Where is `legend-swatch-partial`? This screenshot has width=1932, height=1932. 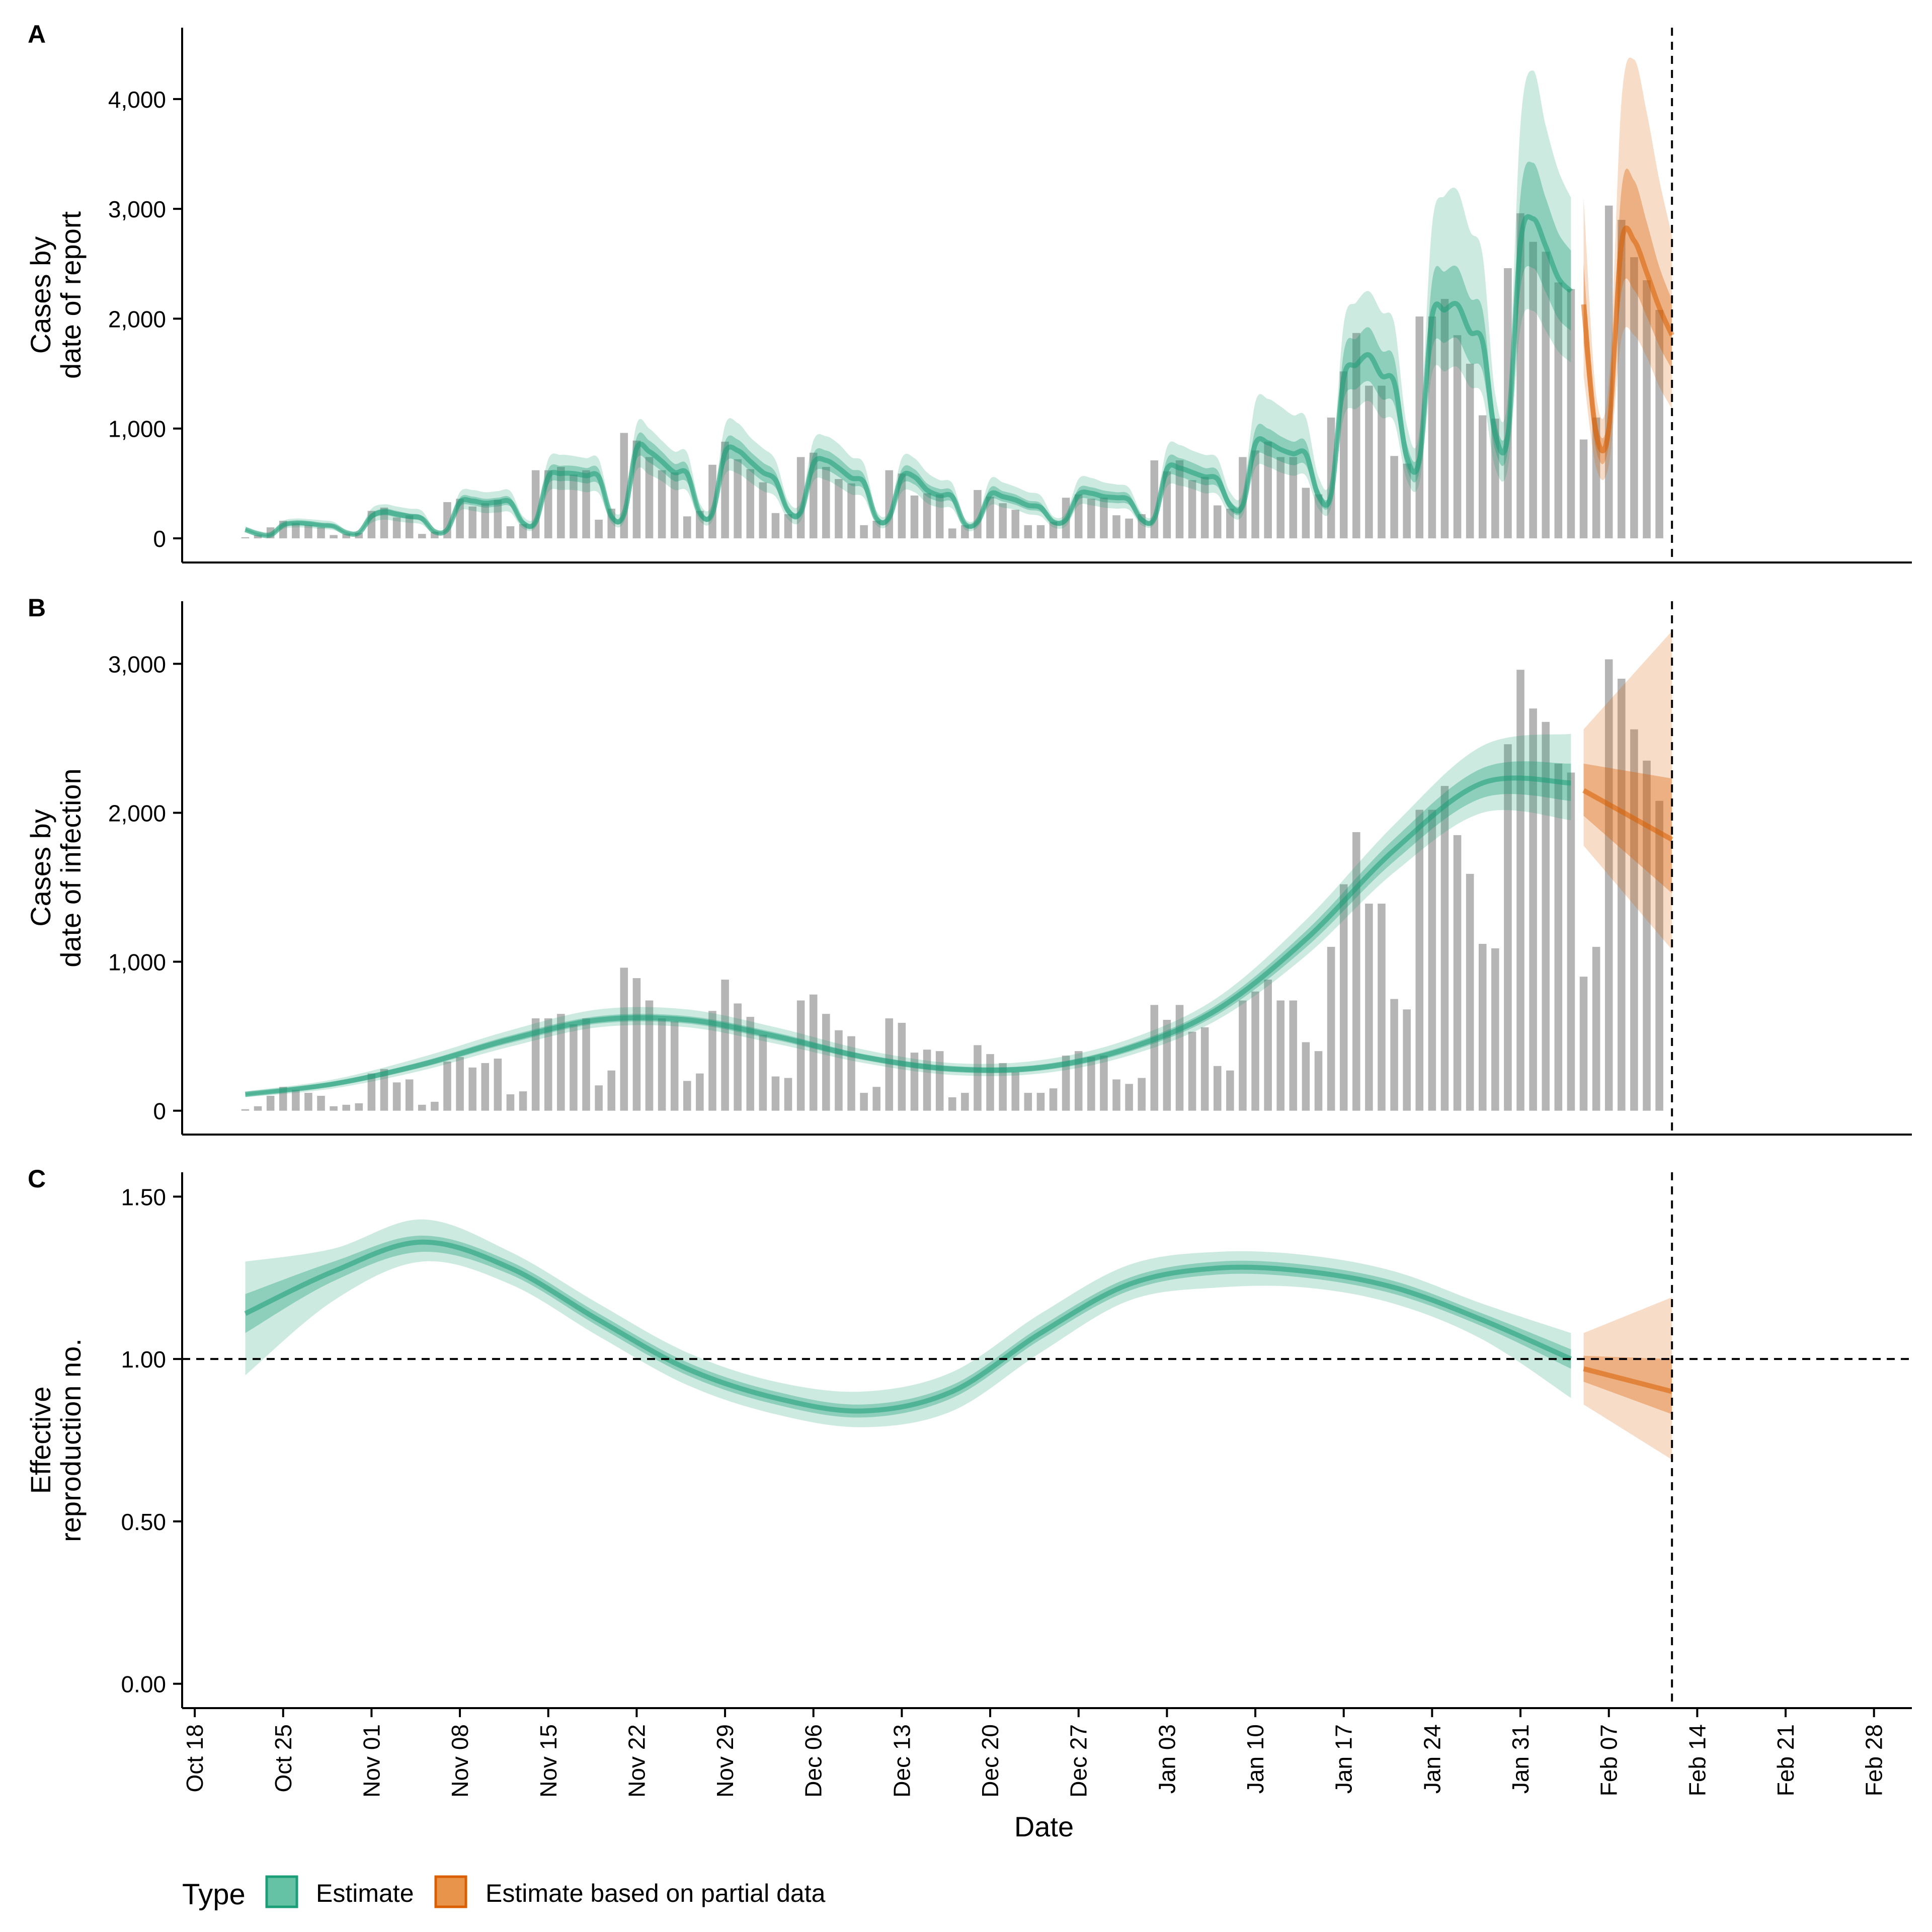
legend-swatch-partial is located at coordinates (450, 1892).